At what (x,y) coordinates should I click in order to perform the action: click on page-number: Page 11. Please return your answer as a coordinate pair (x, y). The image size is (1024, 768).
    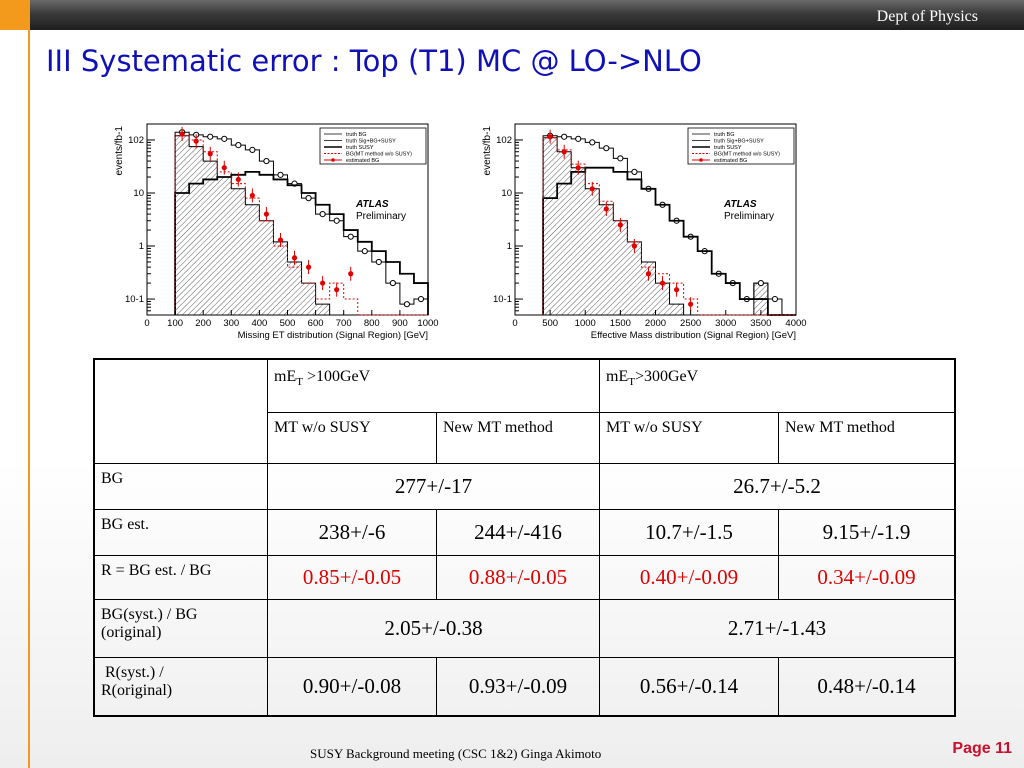
    Looking at the image, I should click on (982, 748).